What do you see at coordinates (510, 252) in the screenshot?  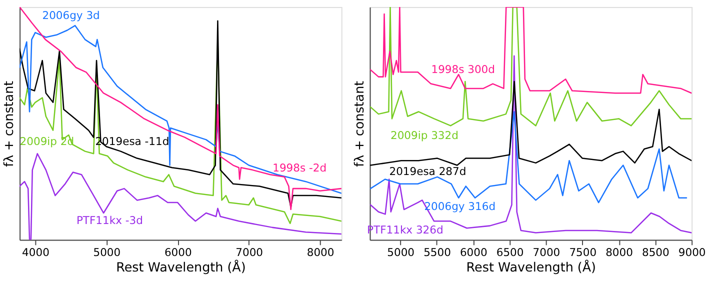 I see `x-tick-label: 6500` at bounding box center [510, 252].